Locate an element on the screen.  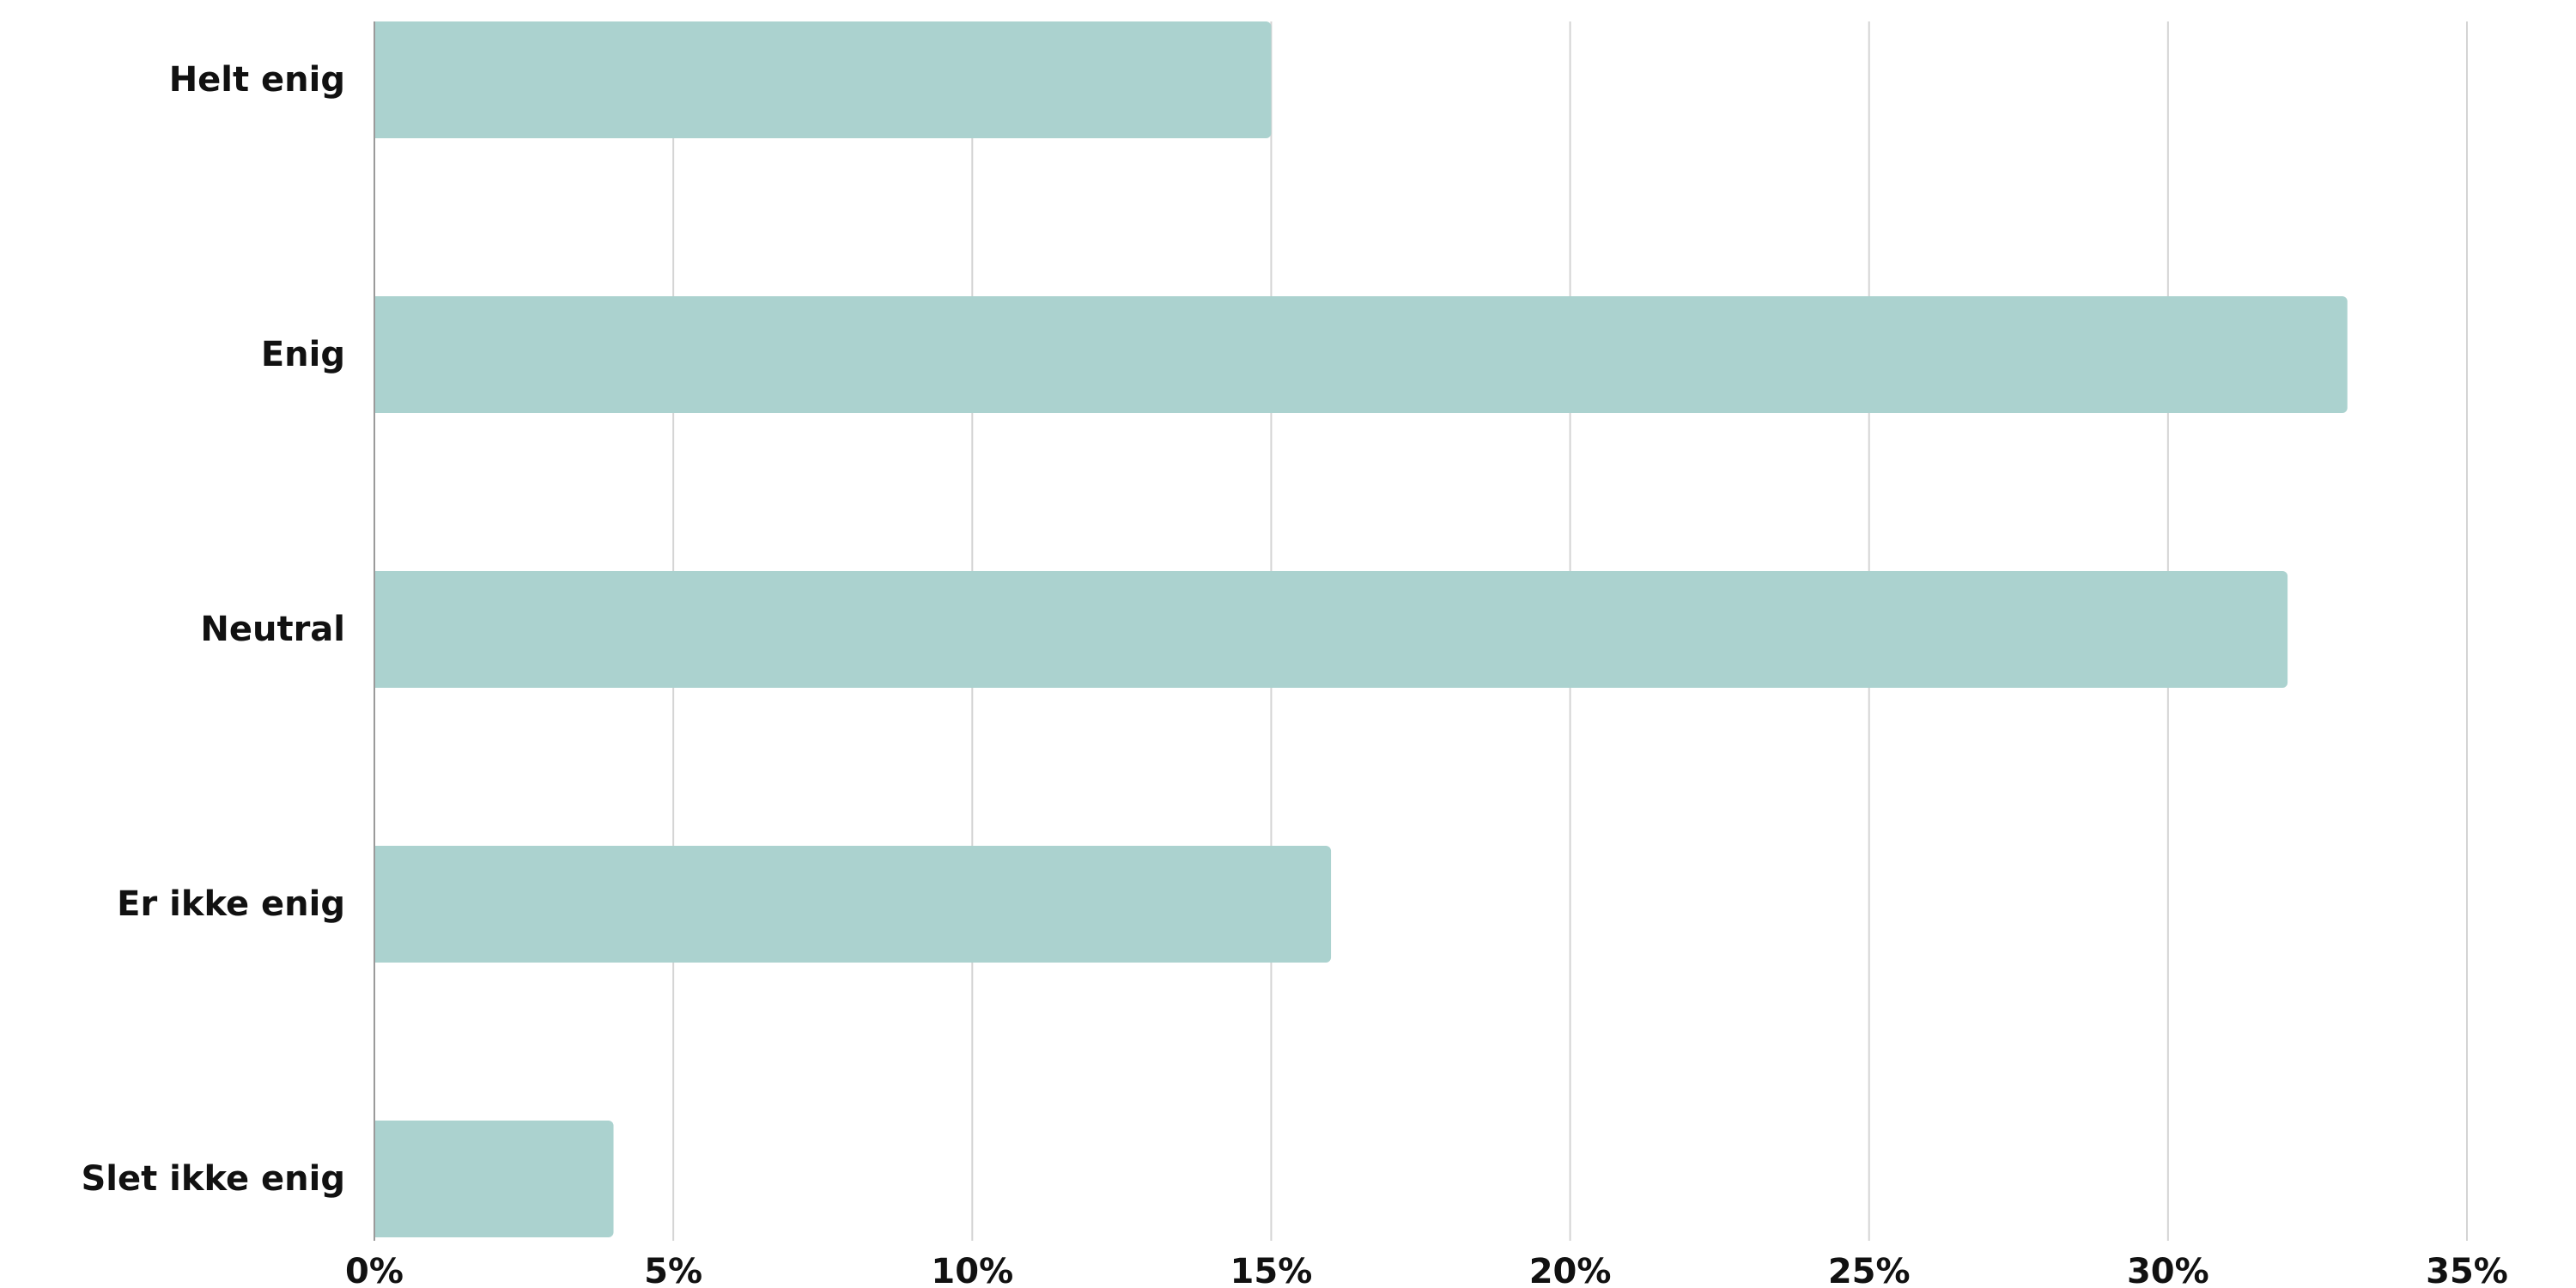
category-label: Helt enig is located at coordinates (257, 80).